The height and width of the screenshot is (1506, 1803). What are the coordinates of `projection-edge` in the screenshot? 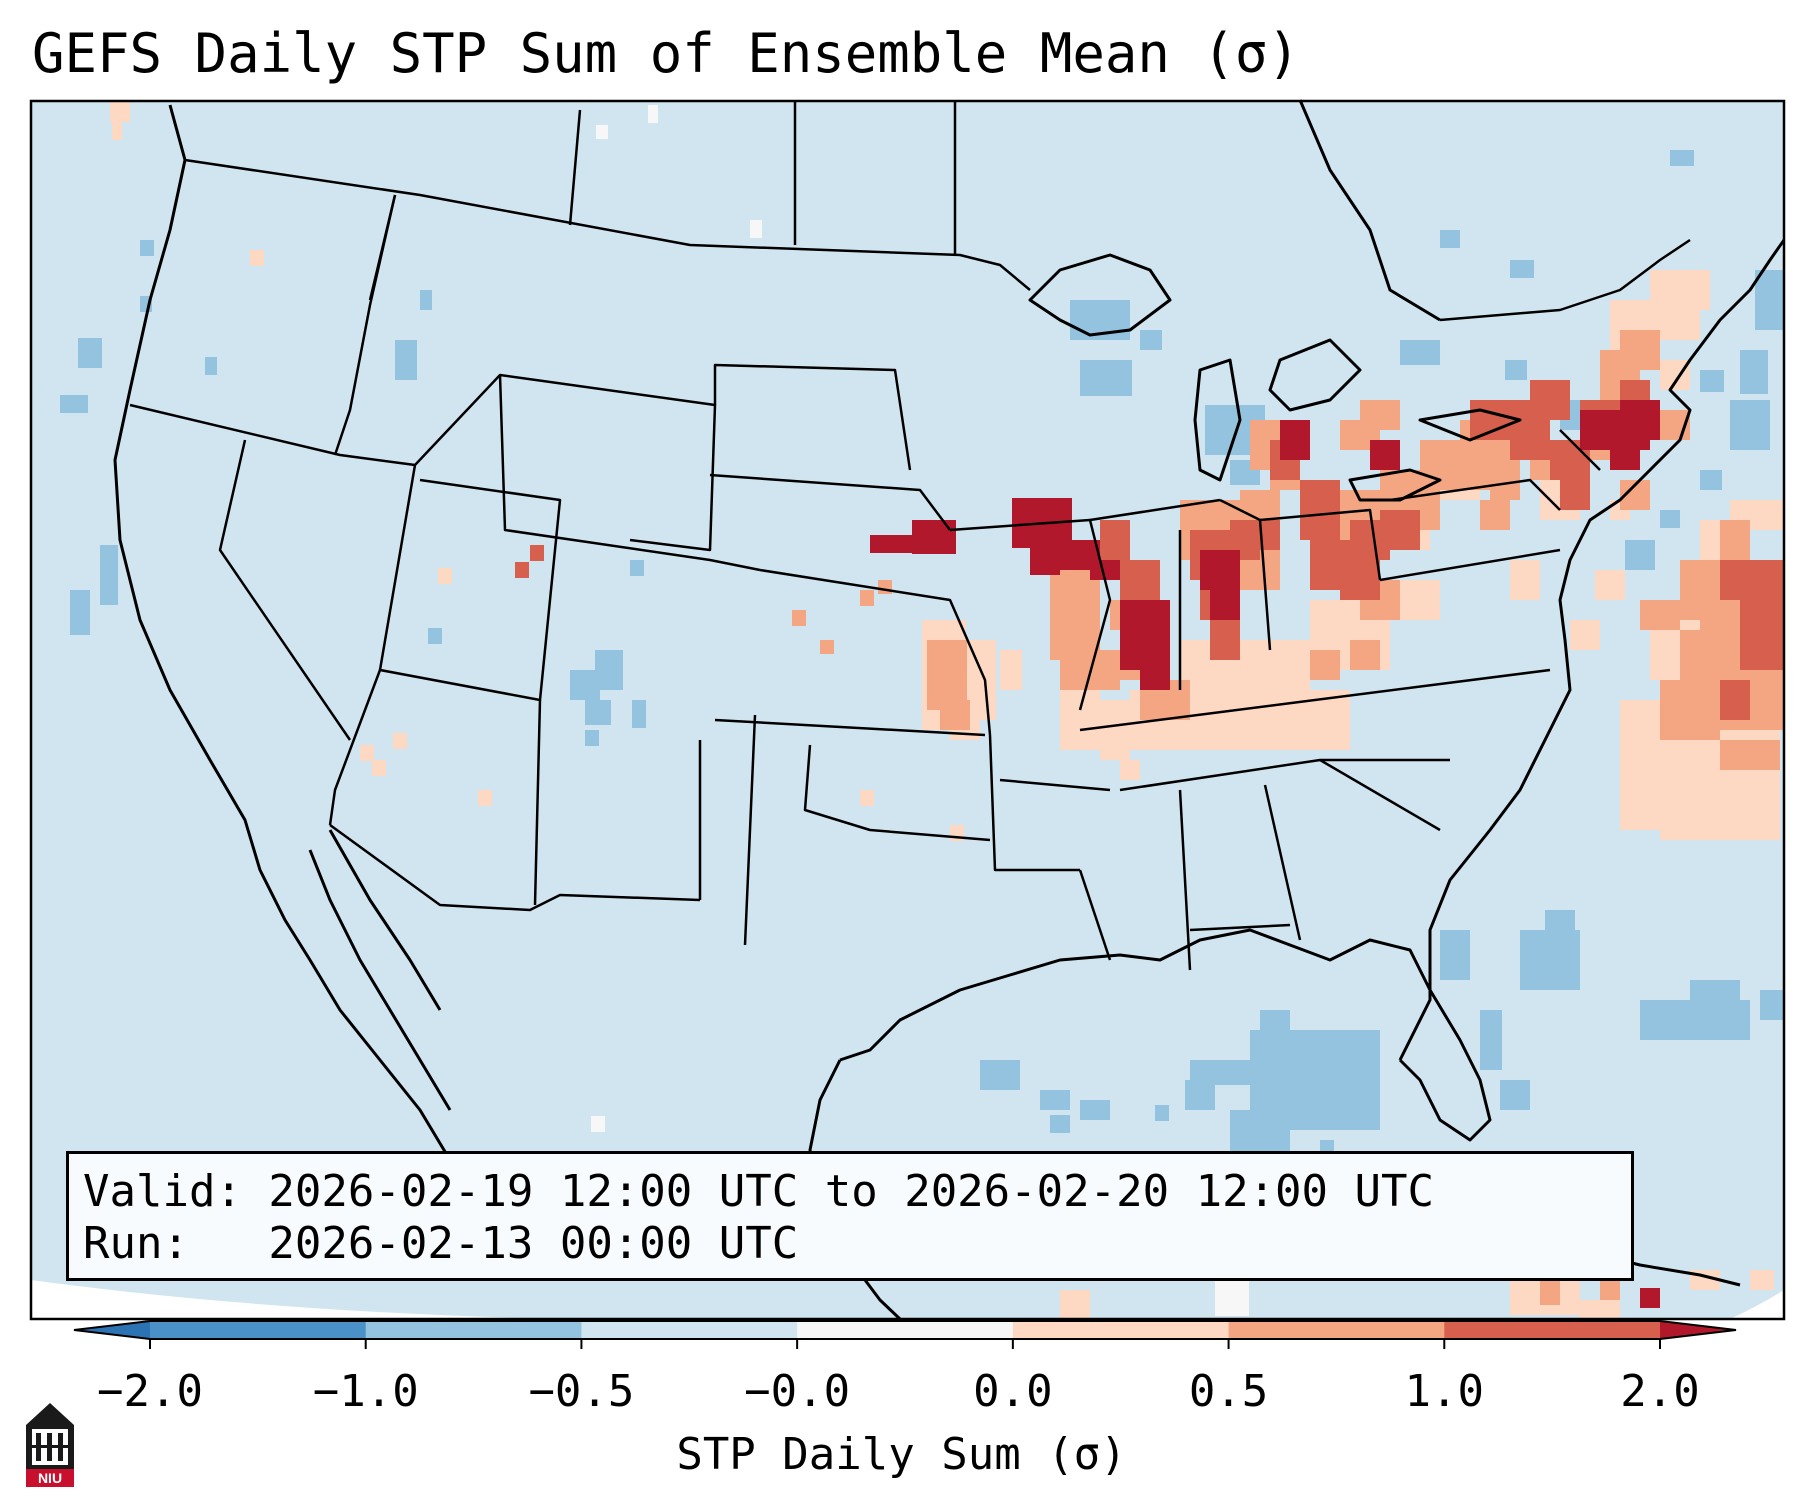 It's located at (465, 1300).